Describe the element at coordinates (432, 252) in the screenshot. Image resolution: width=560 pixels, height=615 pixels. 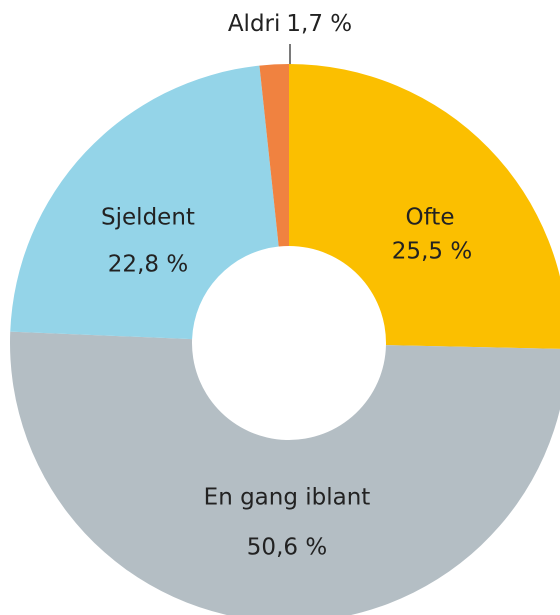
I see `slice-value: 25,5 %` at that location.